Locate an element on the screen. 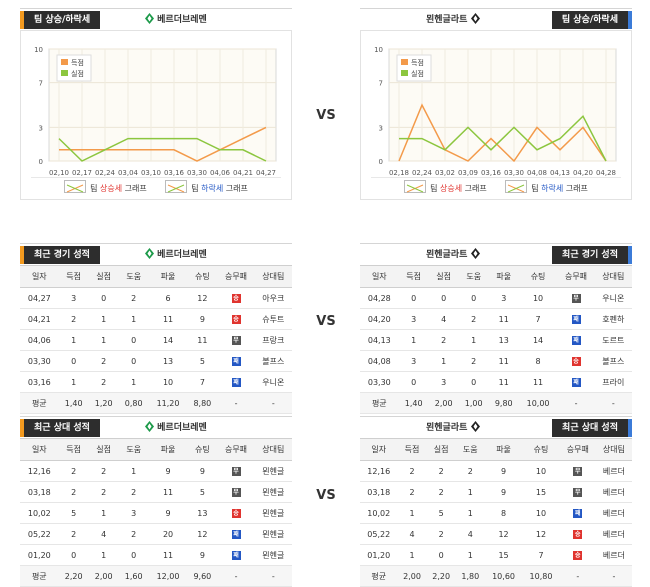  graph-legend: 팀 상승세 그래프 팀 하락세 그래프 is located at coordinates (156, 188).